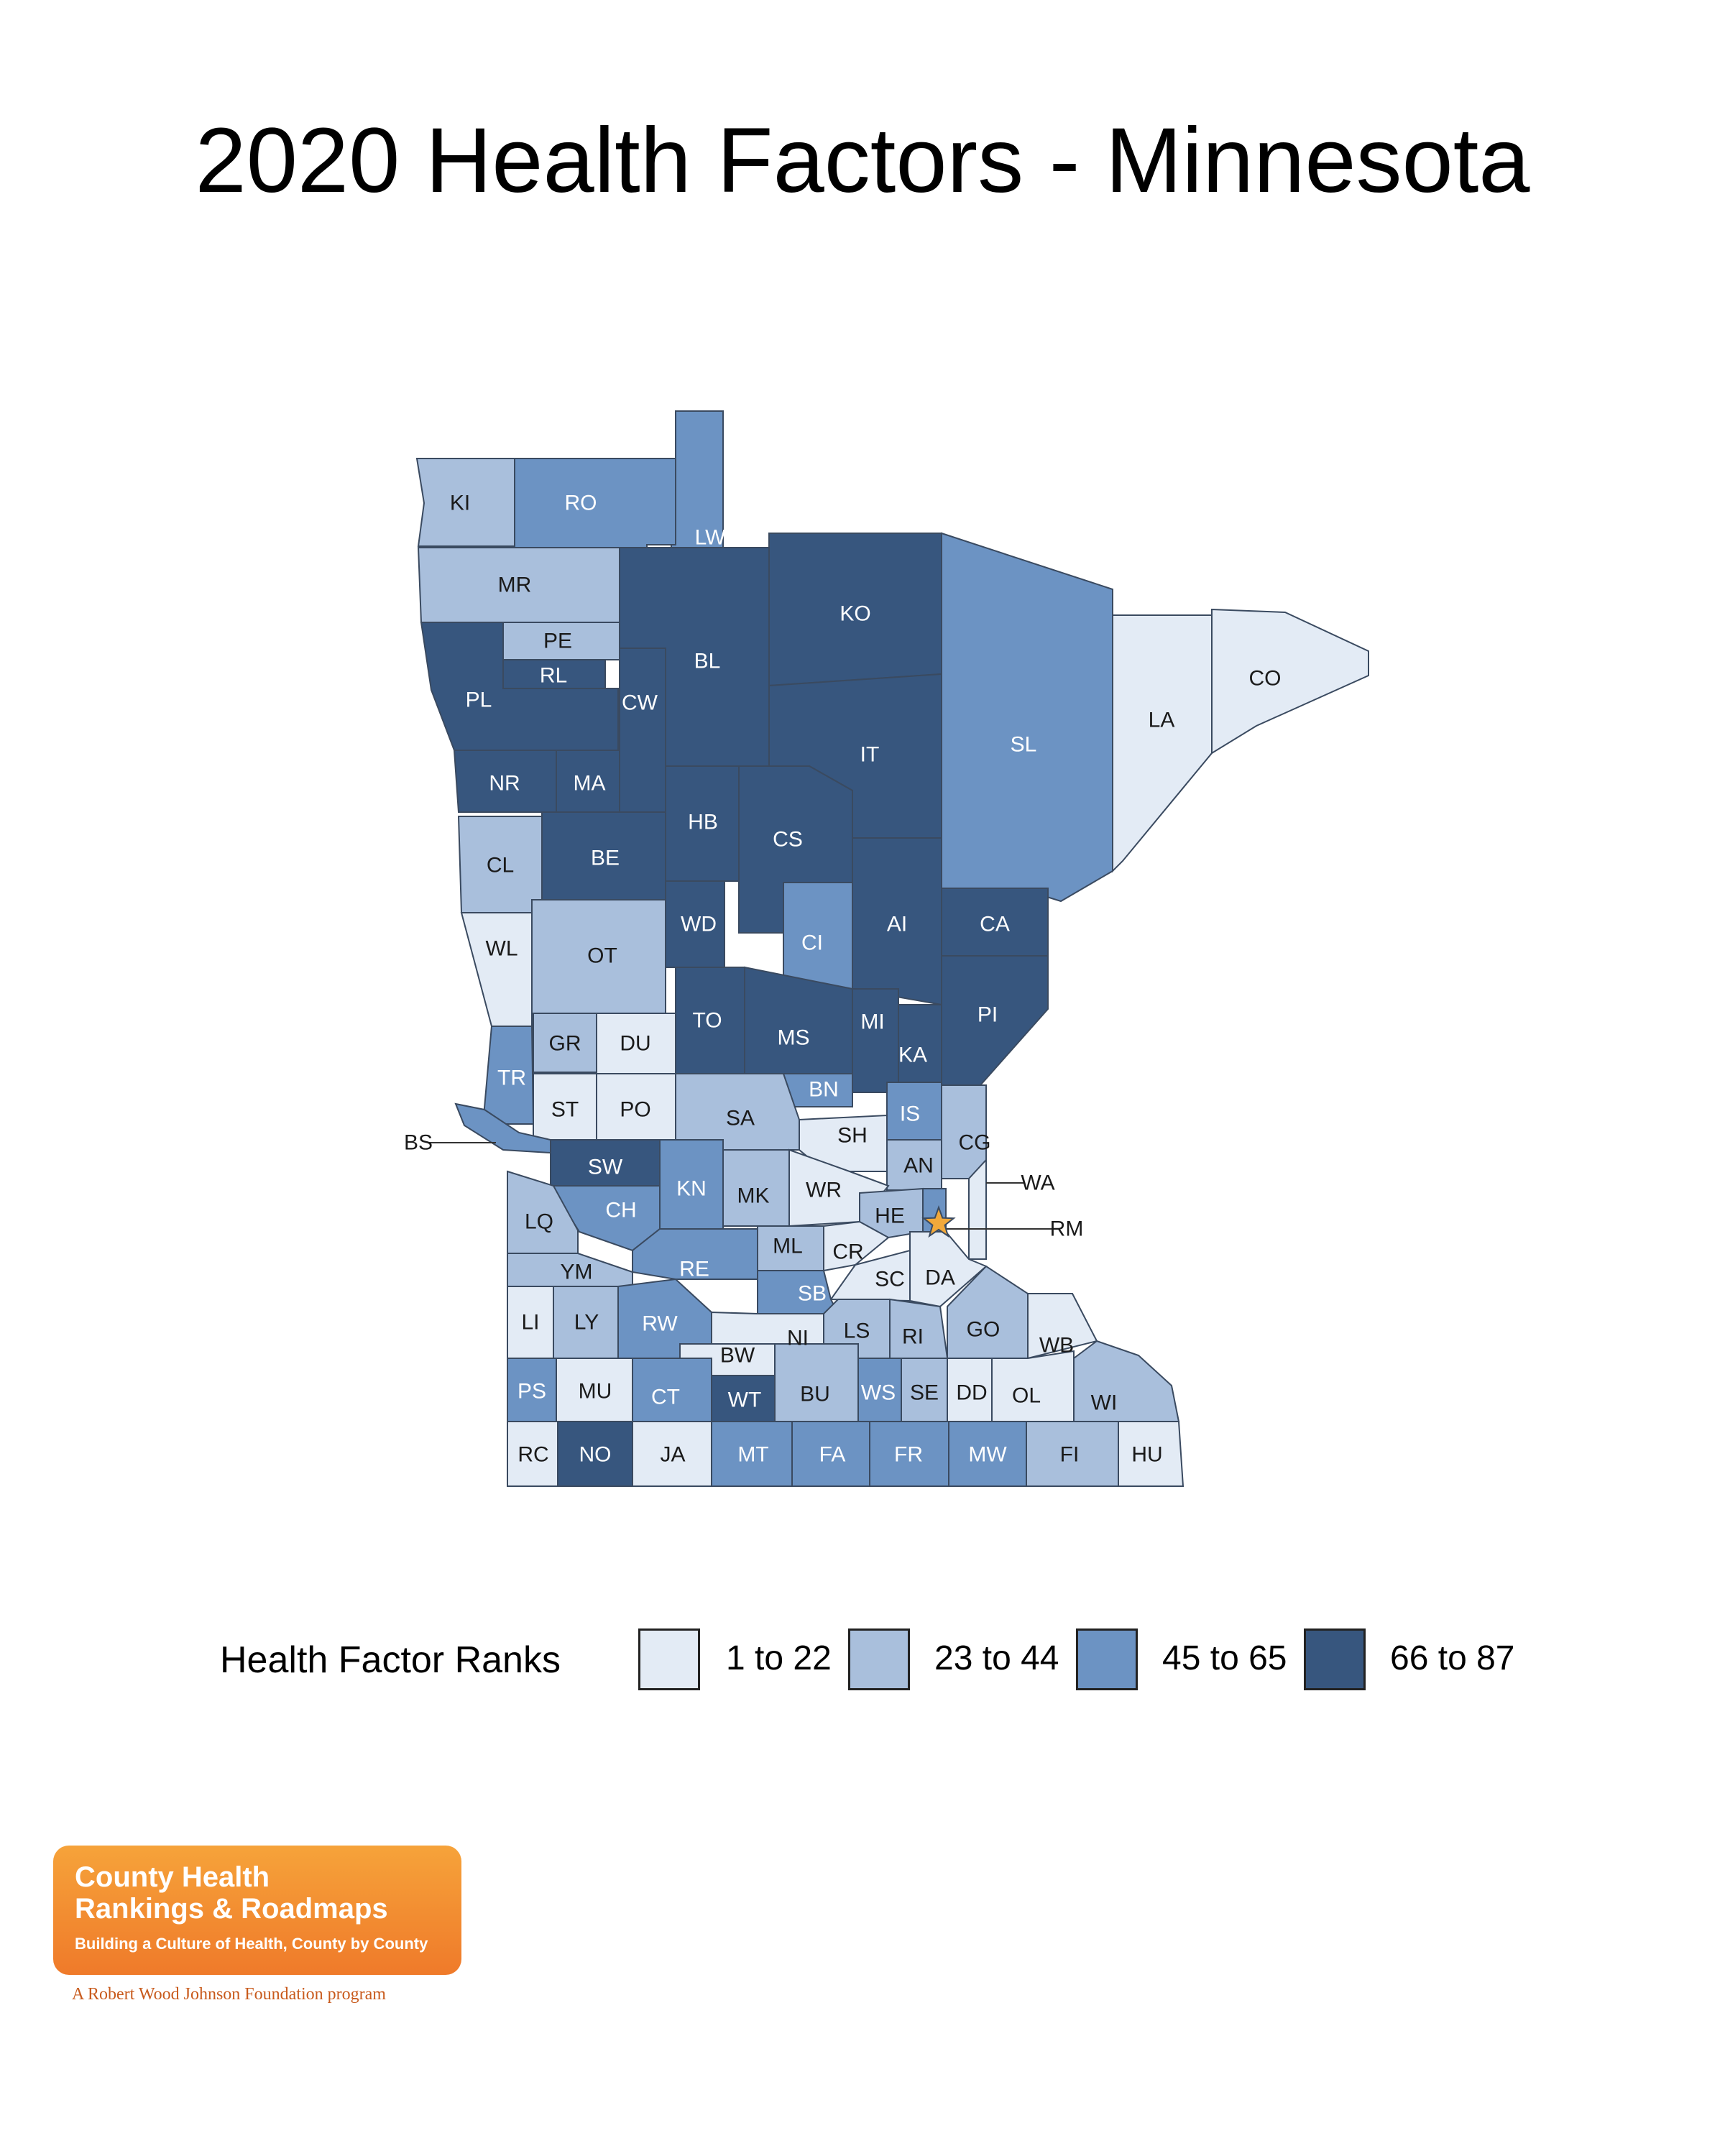 Image resolution: width=1725 pixels, height=2156 pixels. What do you see at coordinates (913, 1337) in the screenshot?
I see `county-label-ri: RI` at bounding box center [913, 1337].